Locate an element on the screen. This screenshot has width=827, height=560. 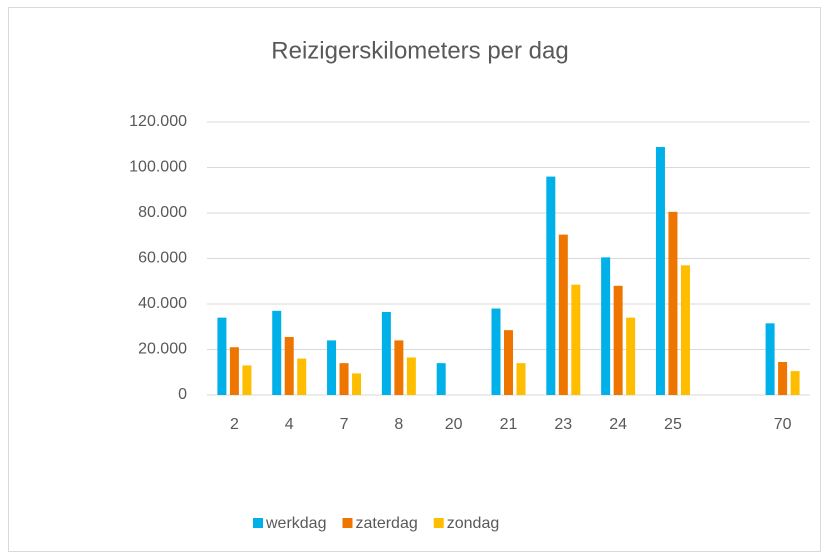
y-tick-label: 0 is located at coordinates (182, 394).